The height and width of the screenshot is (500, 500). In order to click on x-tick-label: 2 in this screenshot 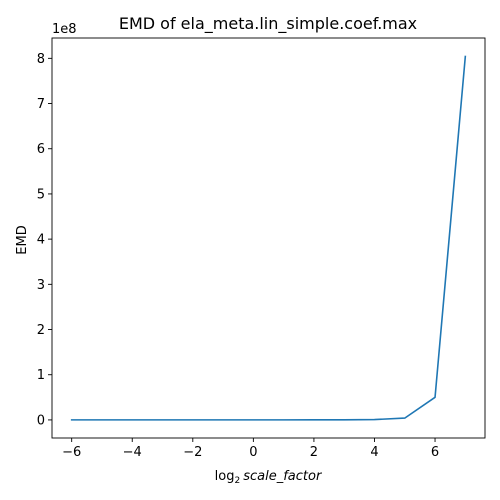, I will do `click(314, 452)`.